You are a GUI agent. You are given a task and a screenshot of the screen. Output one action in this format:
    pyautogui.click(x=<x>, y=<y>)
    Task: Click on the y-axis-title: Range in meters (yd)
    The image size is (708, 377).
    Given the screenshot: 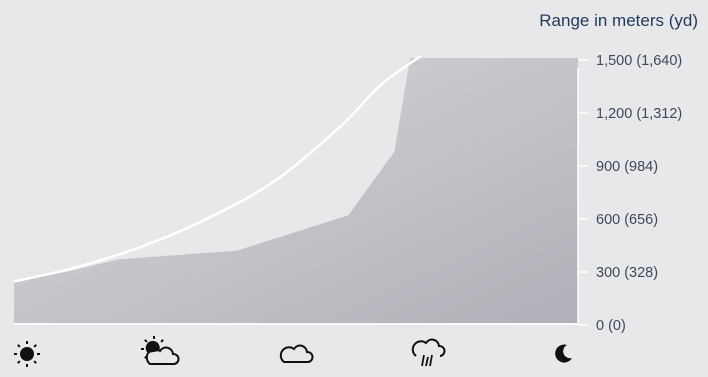 What is the action you would take?
    pyautogui.click(x=618, y=20)
    